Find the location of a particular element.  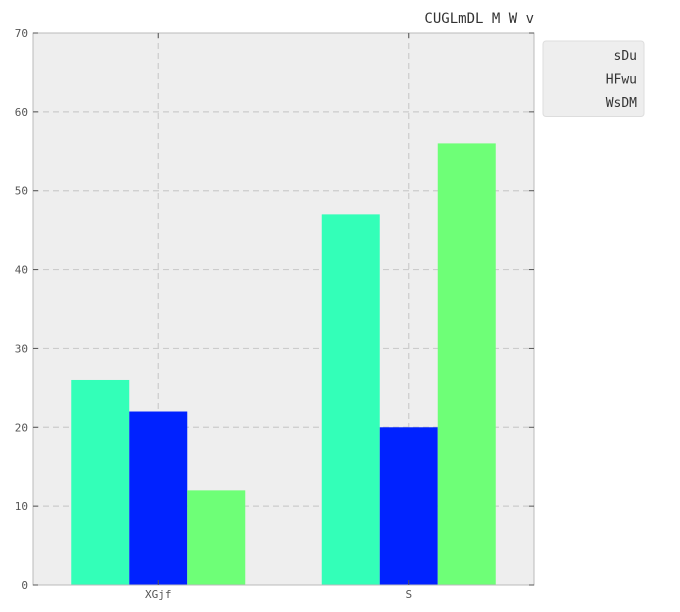

bar-sDu-XGjf is located at coordinates (100, 482).